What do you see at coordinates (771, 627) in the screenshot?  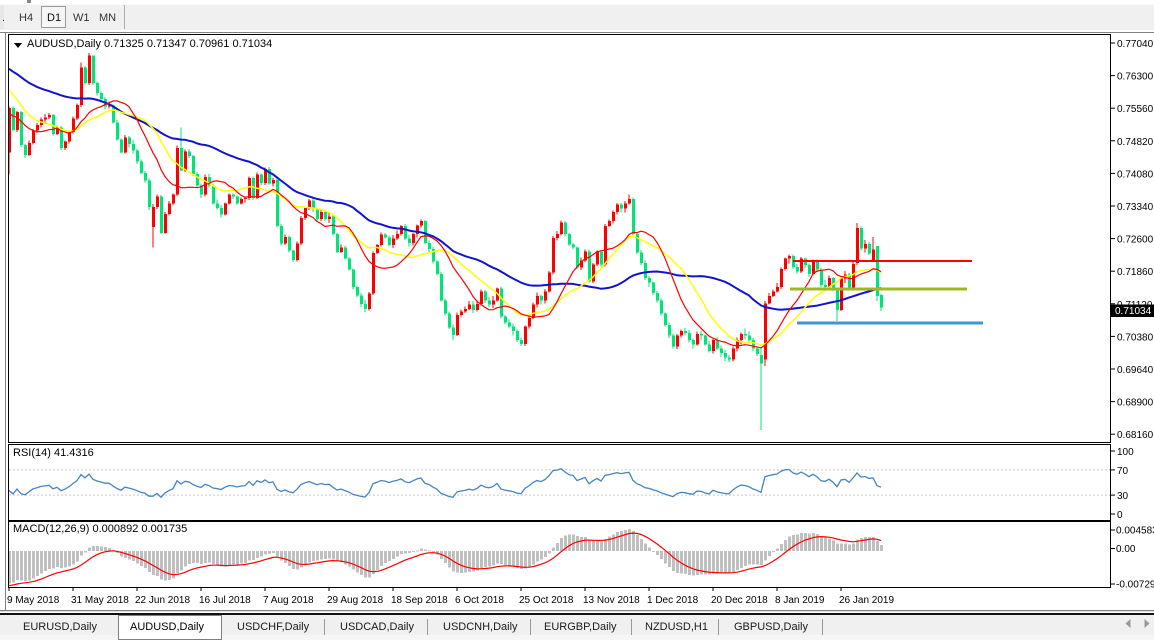 I see `svg-text: GBPUSD,Daily` at bounding box center [771, 627].